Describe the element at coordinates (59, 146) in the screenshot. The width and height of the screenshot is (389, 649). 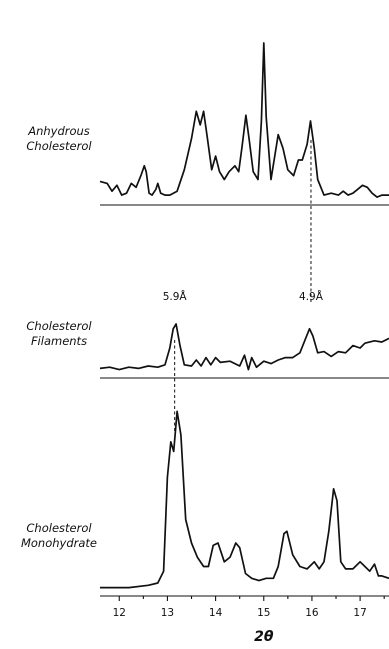
I see `panel-1-label-line: Cholesterol` at that location.